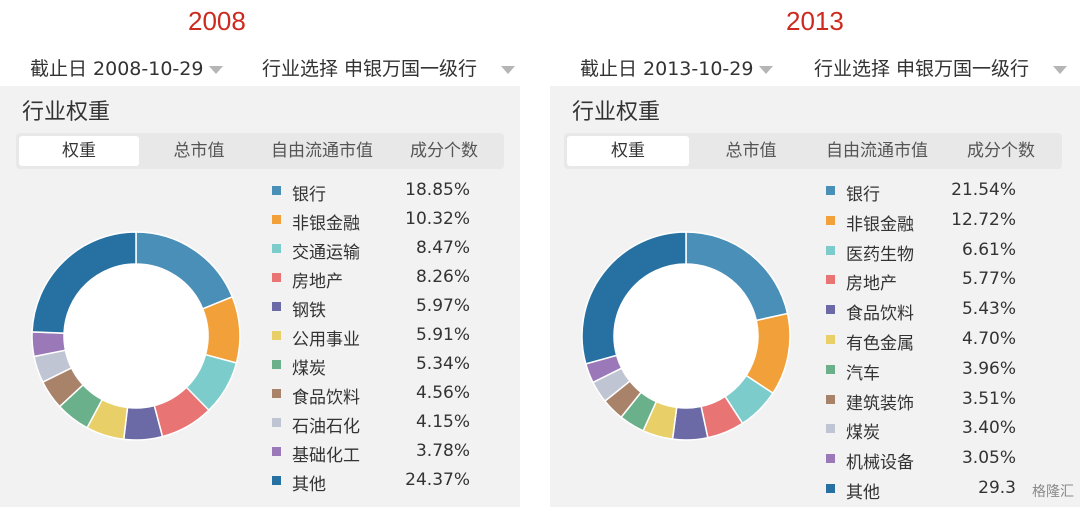 This screenshot has height=507, width=1080. What do you see at coordinates (880, 254) in the screenshot?
I see `legend-label: 医药生物` at bounding box center [880, 254].